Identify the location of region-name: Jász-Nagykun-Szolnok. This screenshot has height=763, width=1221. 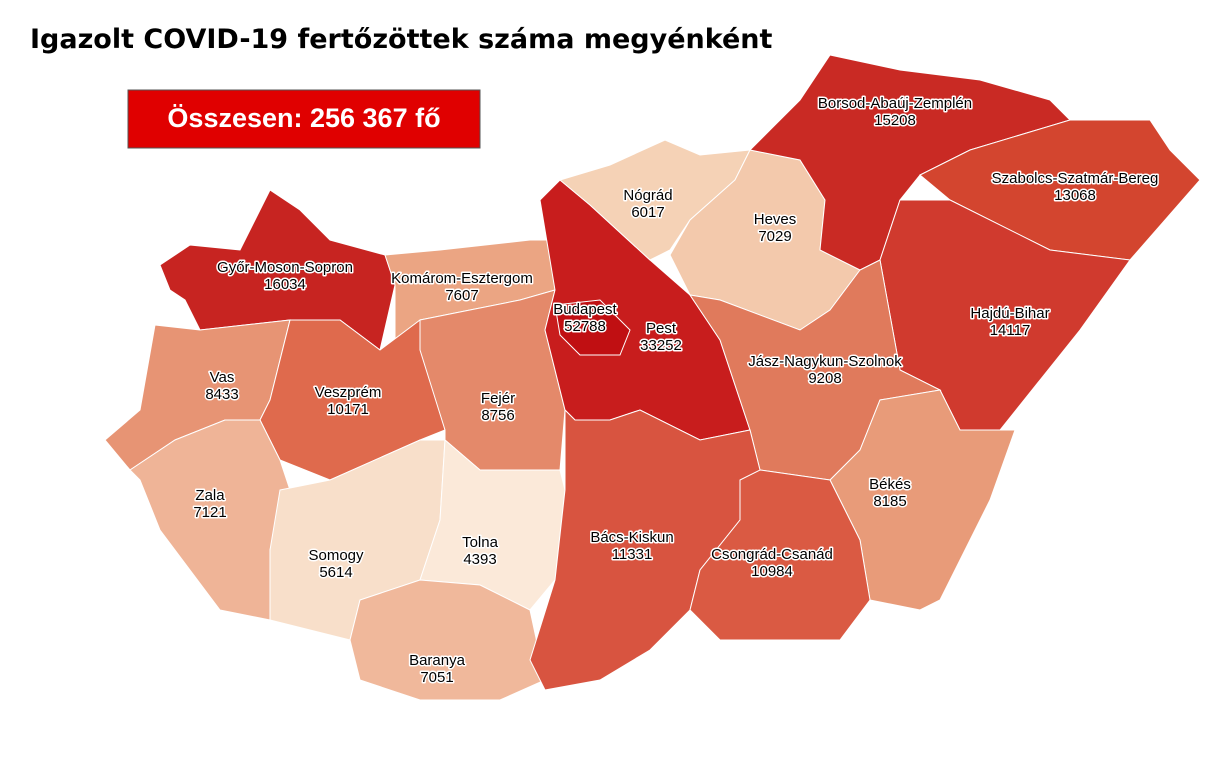
(825, 361).